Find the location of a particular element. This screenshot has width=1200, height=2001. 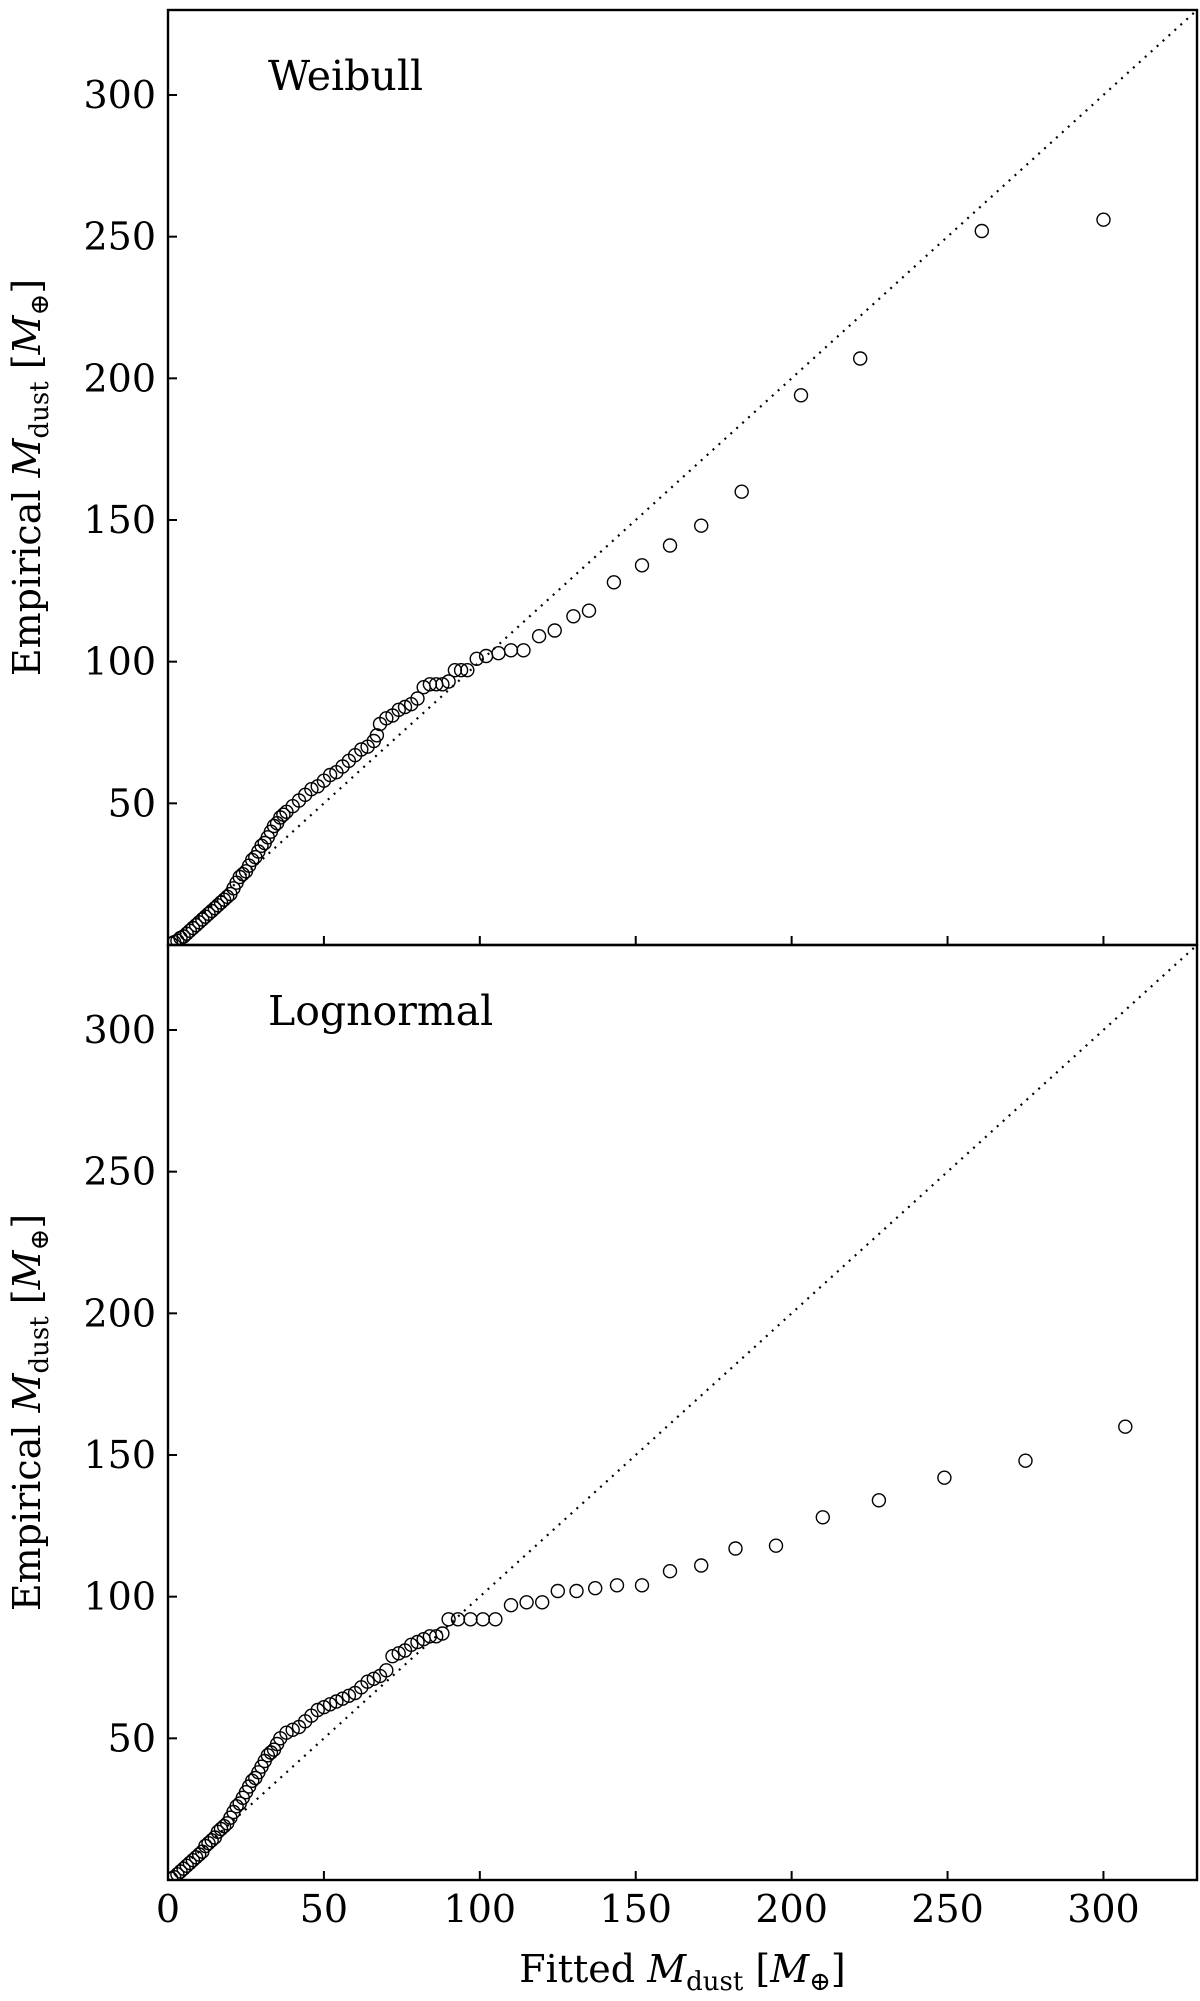

lognormal-x-tick-label: 300 is located at coordinates (1103, 1909).